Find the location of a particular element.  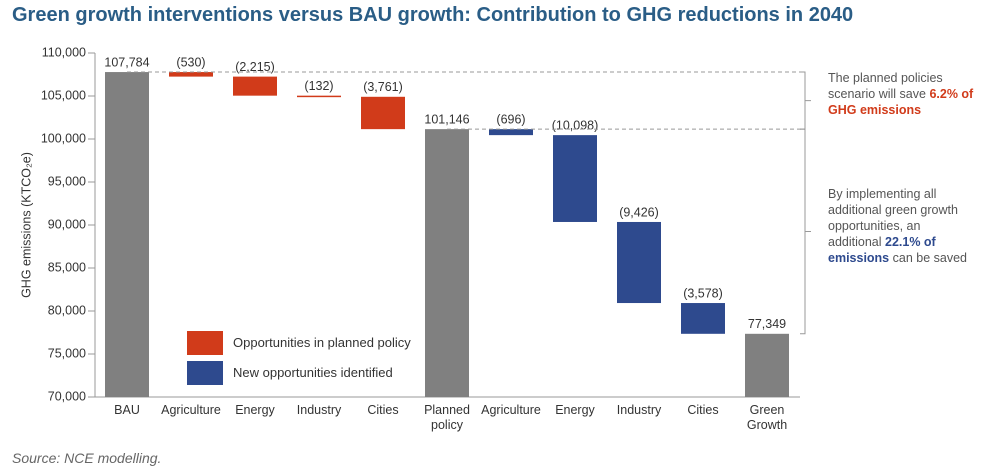

y-tick-label: 85,000 is located at coordinates (67, 267).